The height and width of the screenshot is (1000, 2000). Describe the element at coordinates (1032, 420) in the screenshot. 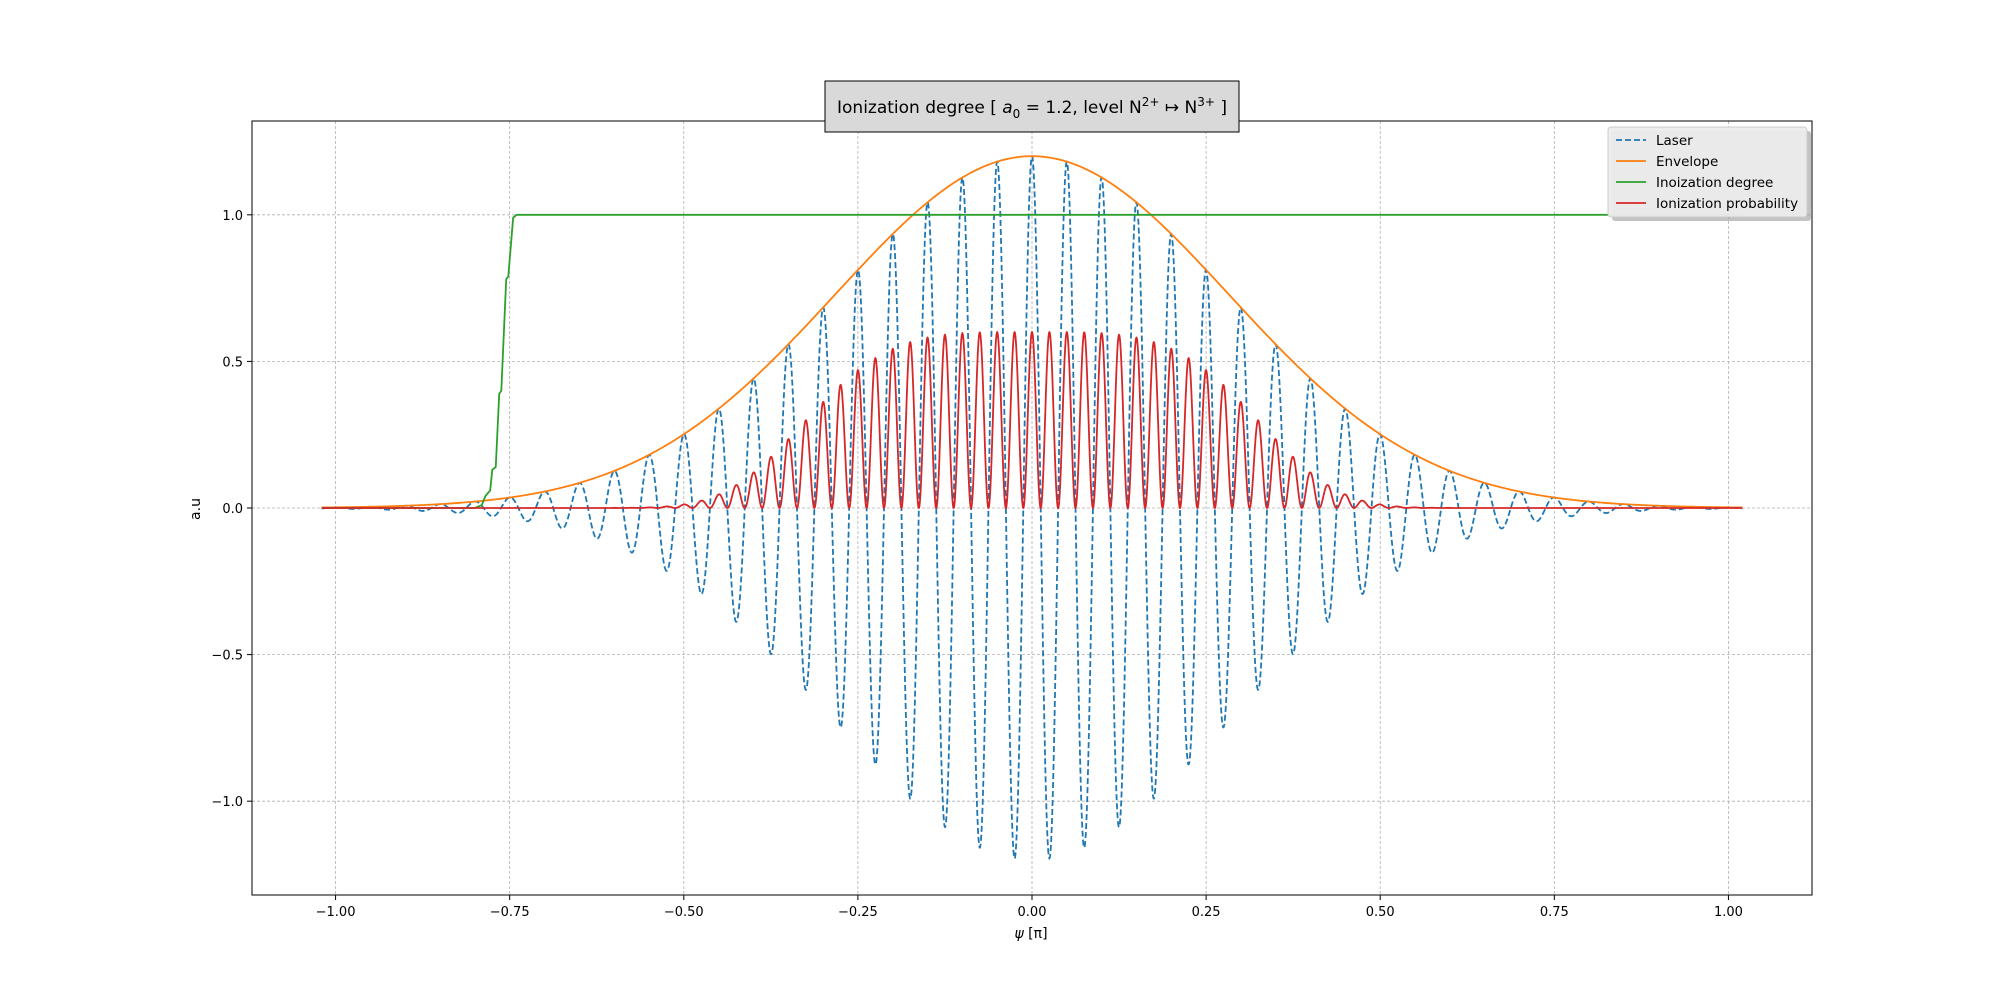

I see `series-line-ionization-probability` at that location.